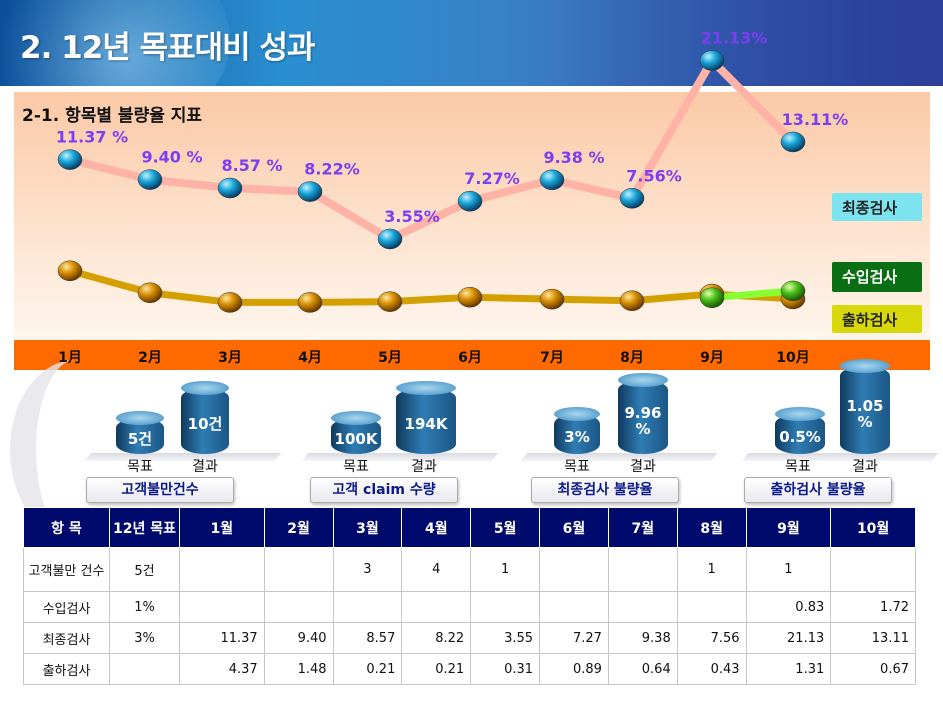 This screenshot has width=943, height=710. What do you see at coordinates (605, 490) in the screenshot?
I see `kpi-name-tag: 최종검사 불량율` at bounding box center [605, 490].